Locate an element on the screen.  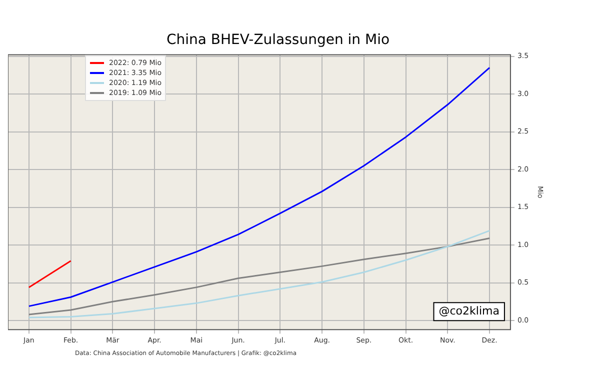
annotation: @co2klima is located at coordinates (469, 311).